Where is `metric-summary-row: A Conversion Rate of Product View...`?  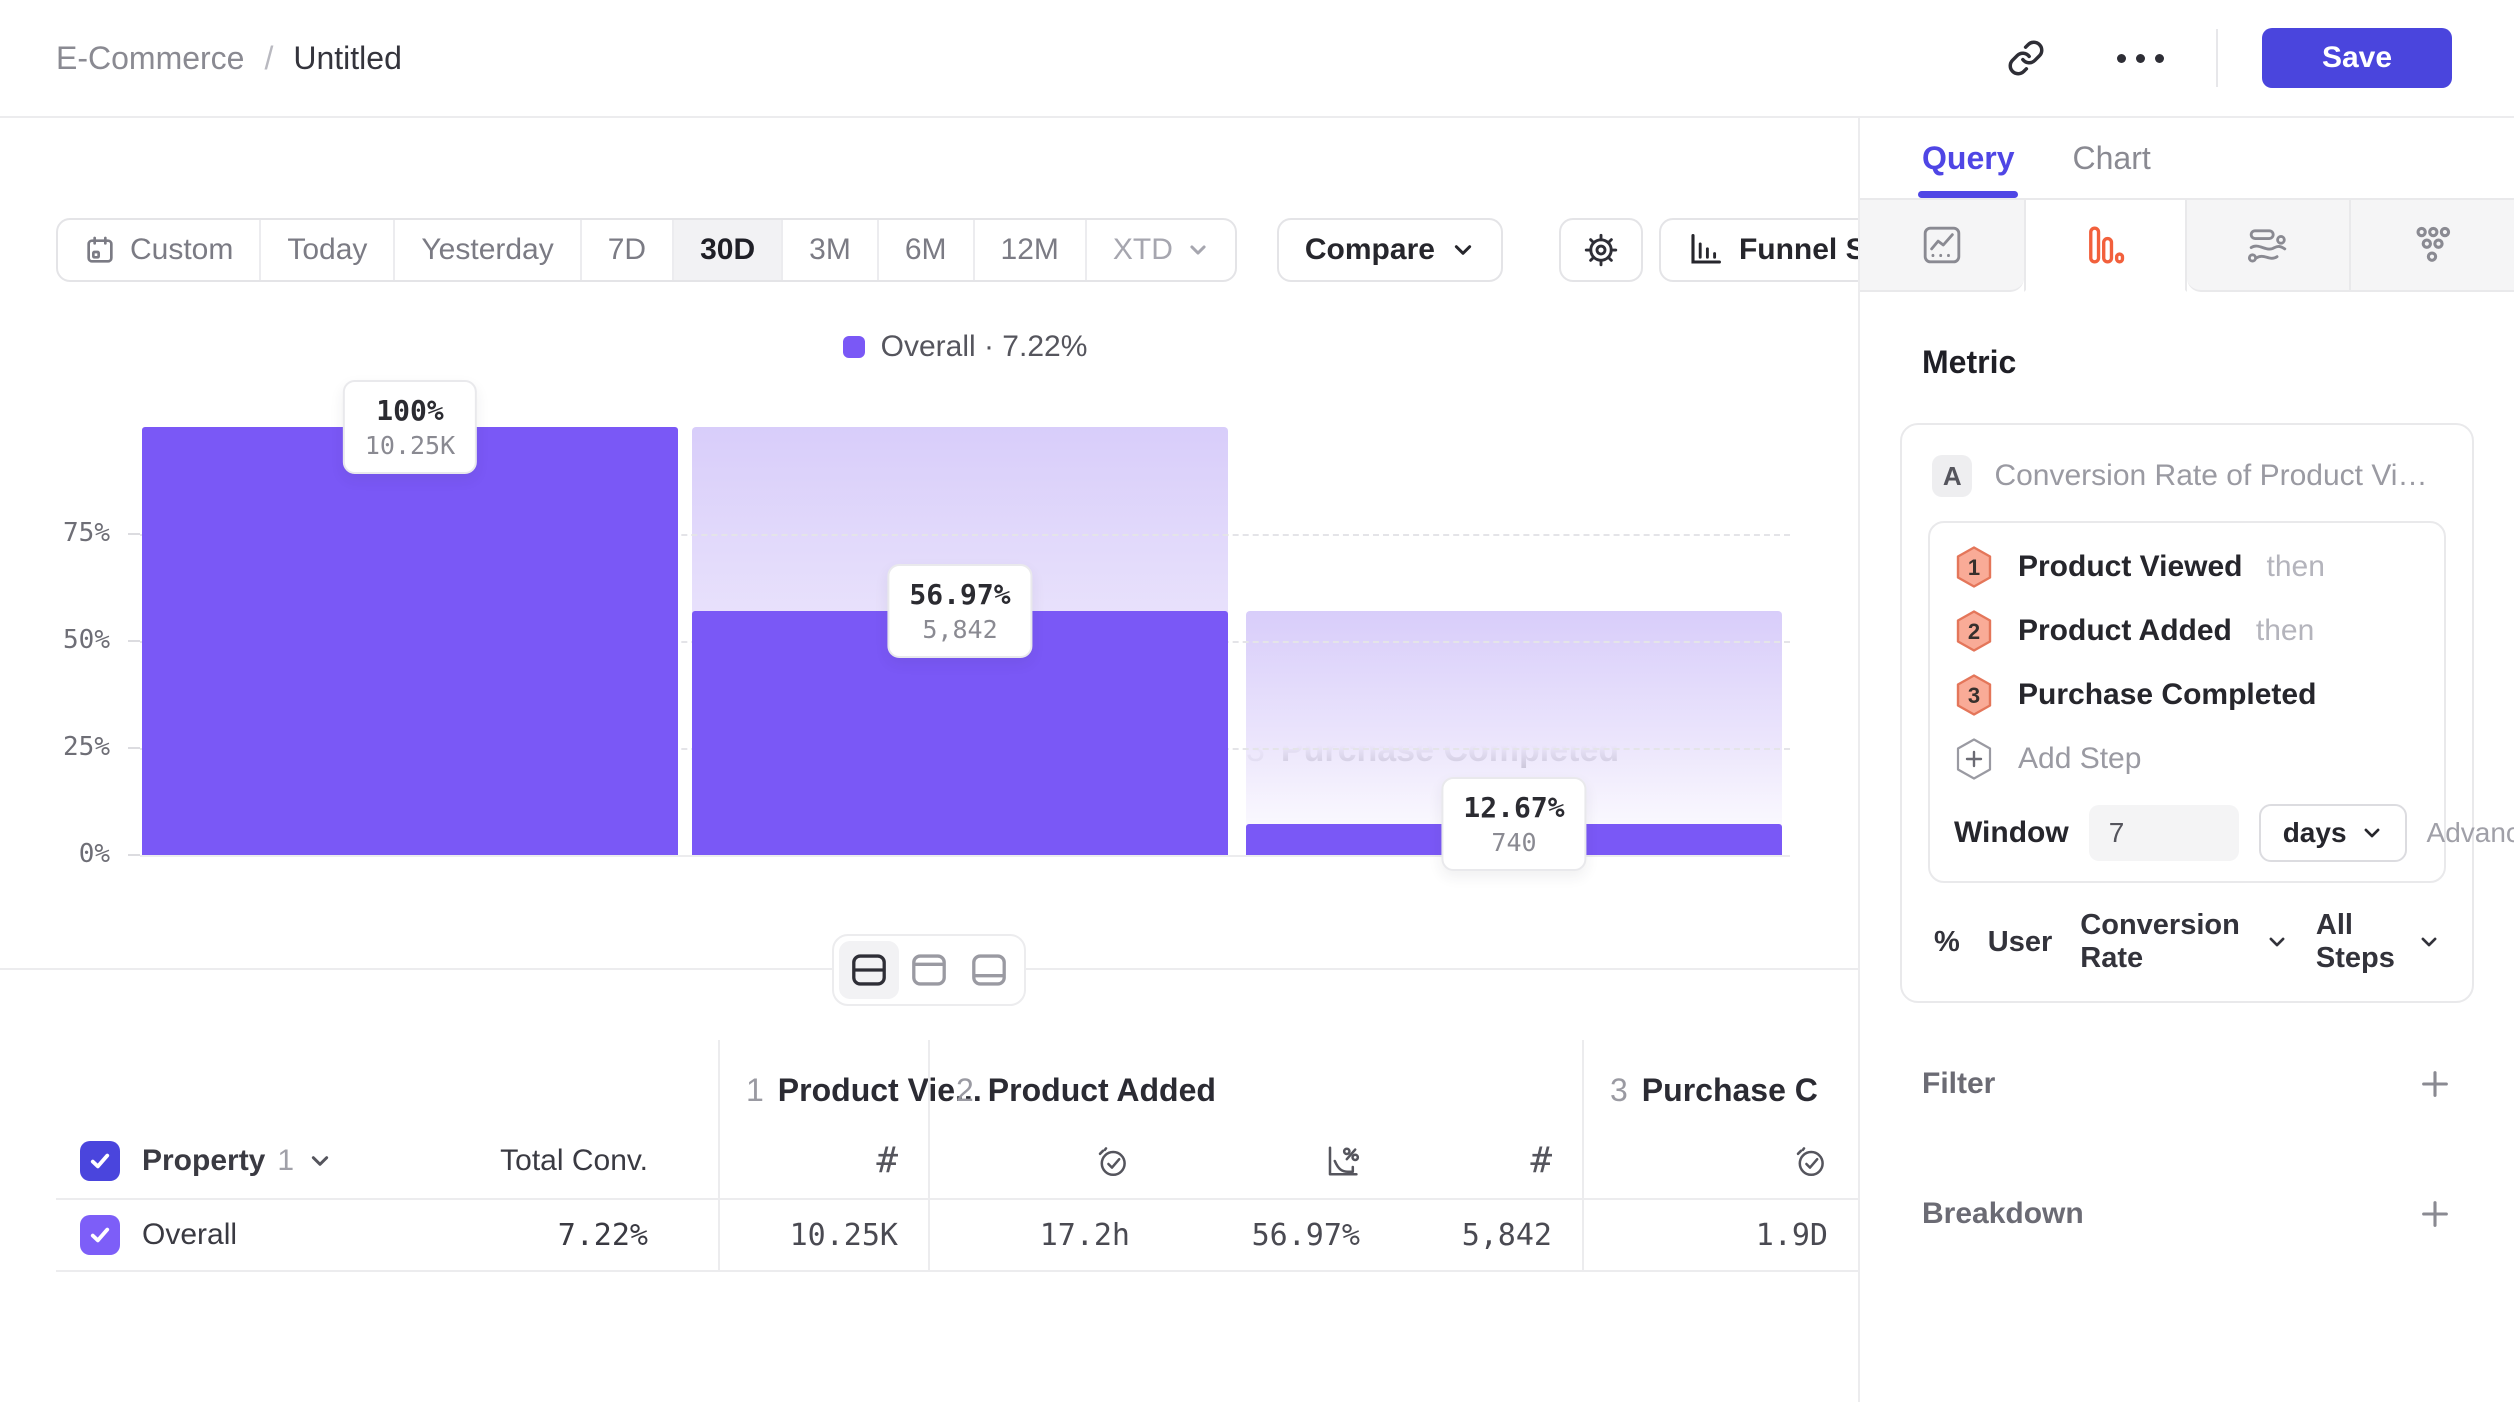 metric-summary-row: A Conversion Rate of Product View... is located at coordinates (2187, 474).